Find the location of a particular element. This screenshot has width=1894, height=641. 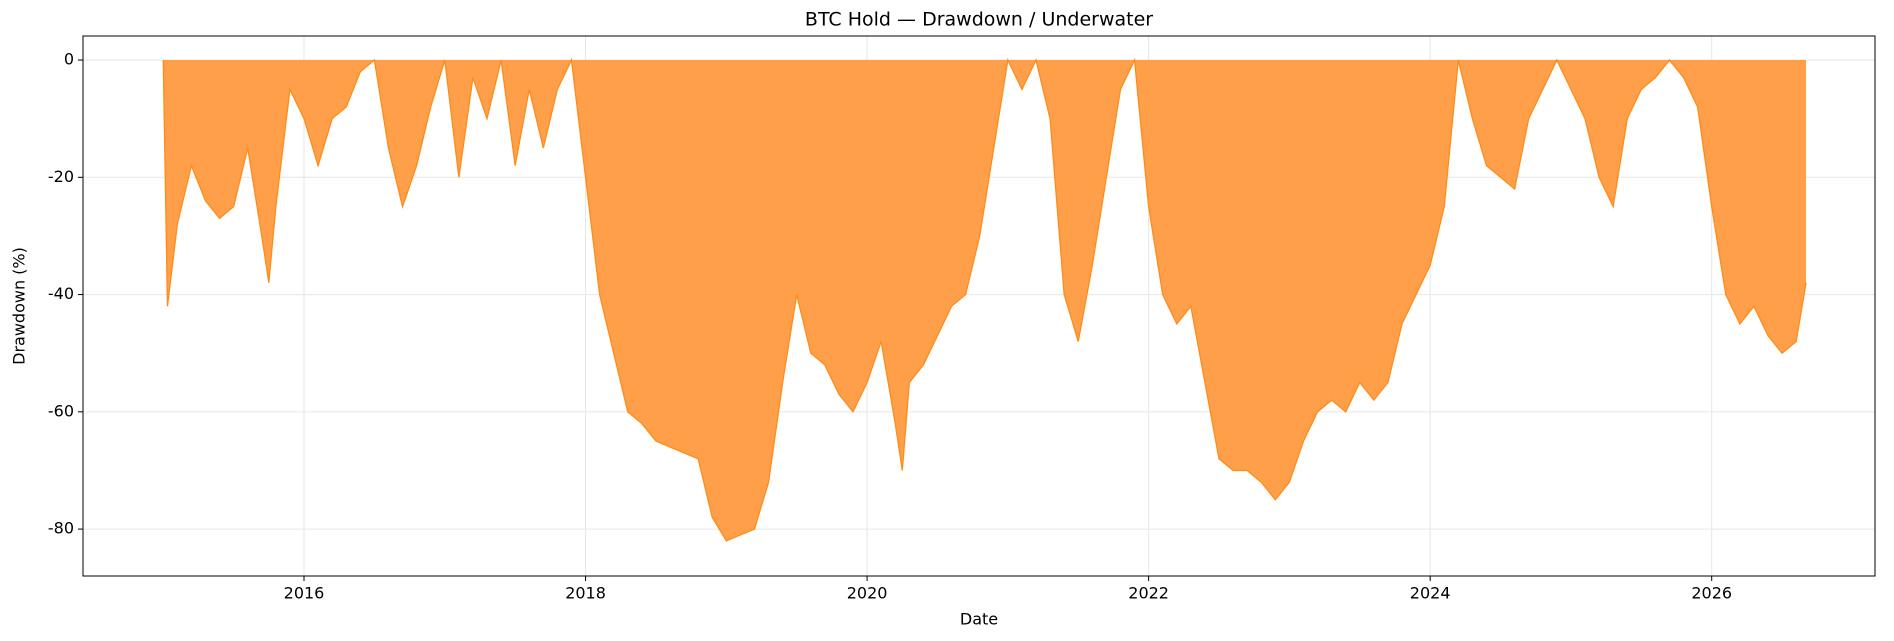

y-tick-label: -40 is located at coordinates (61, 293).